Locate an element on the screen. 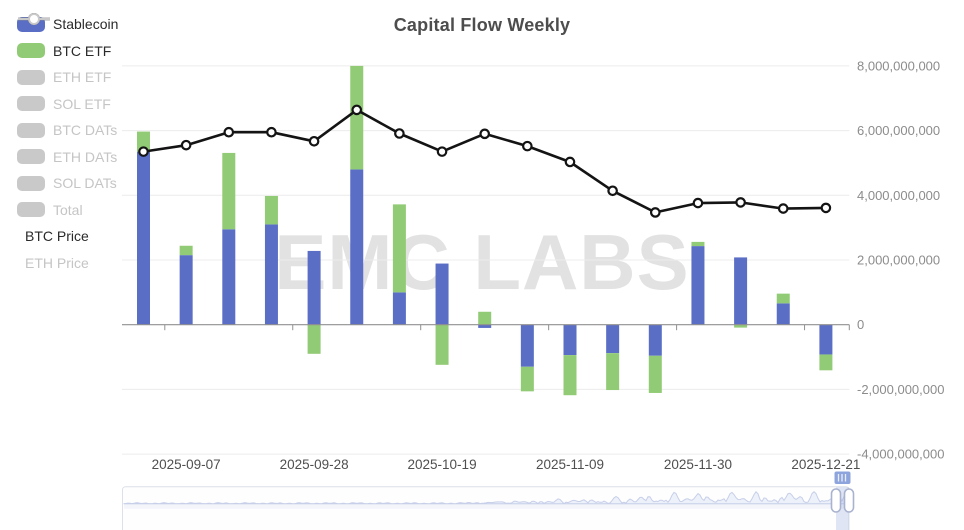 The width and height of the screenshot is (964, 530). datazoom-navigator is located at coordinates (488, 500).